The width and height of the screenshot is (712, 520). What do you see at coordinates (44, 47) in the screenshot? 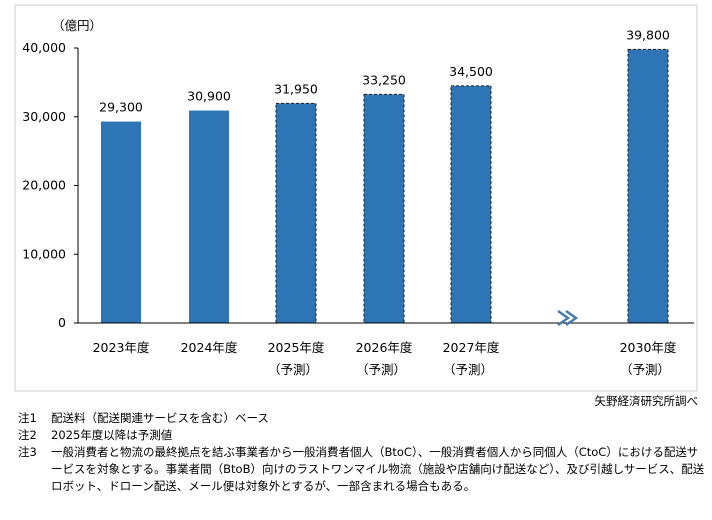
I see `y-tick-label: 40,000` at bounding box center [44, 47].